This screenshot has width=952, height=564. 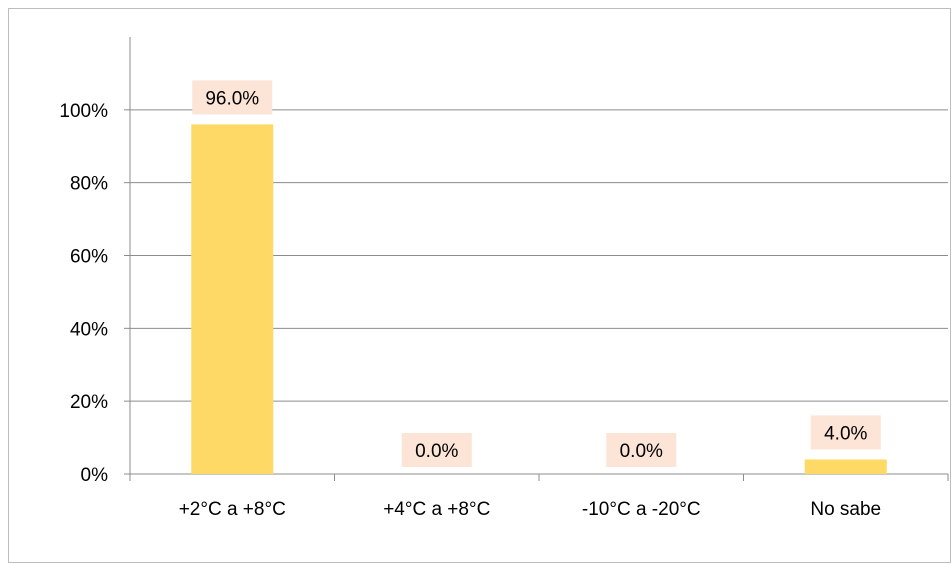 I want to click on y-tick-label: 80%, so click(x=89, y=184).